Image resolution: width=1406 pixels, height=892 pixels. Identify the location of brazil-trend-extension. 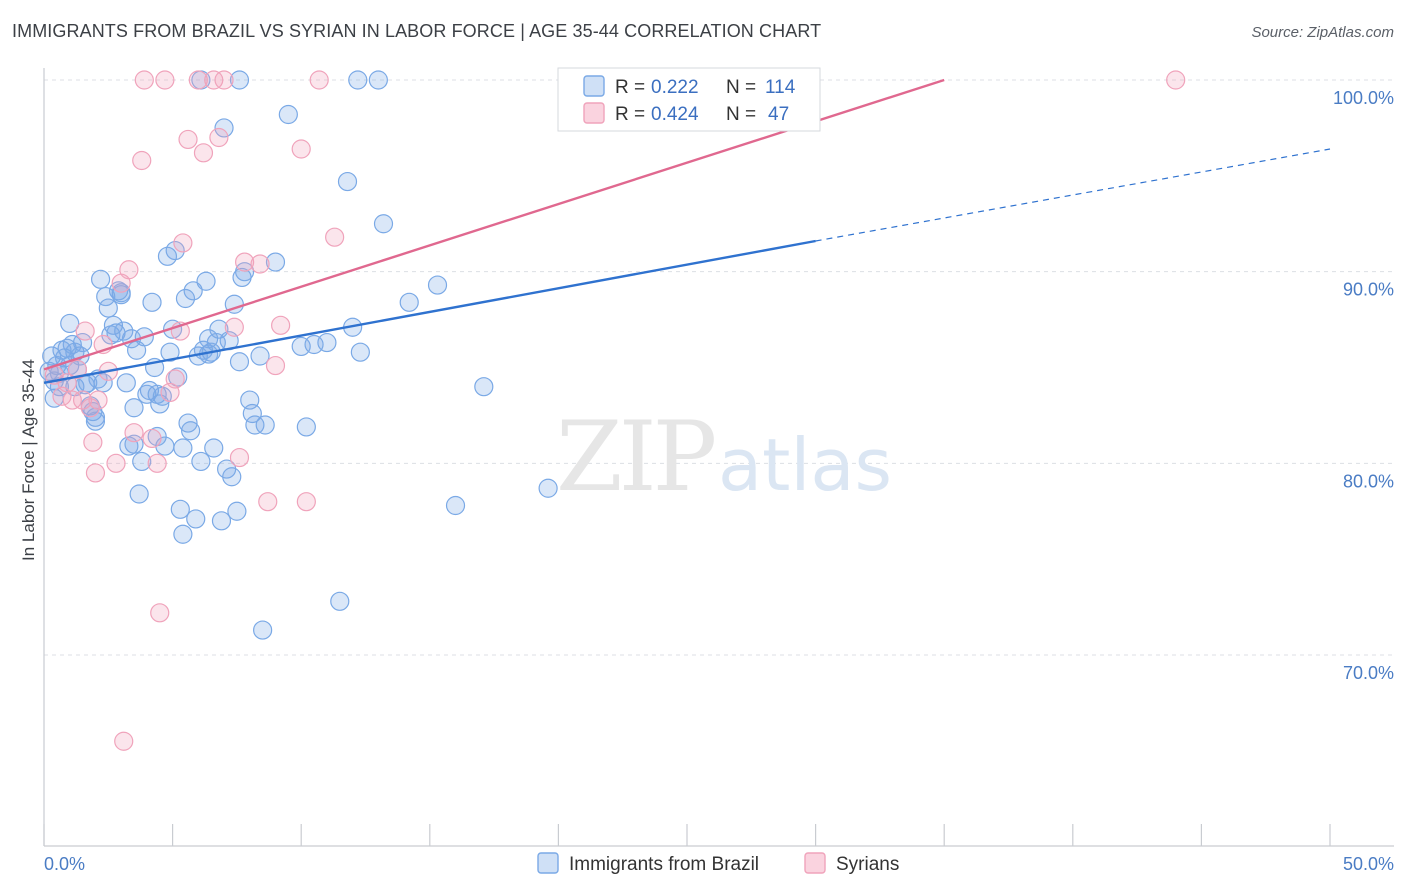
(1073, 195).